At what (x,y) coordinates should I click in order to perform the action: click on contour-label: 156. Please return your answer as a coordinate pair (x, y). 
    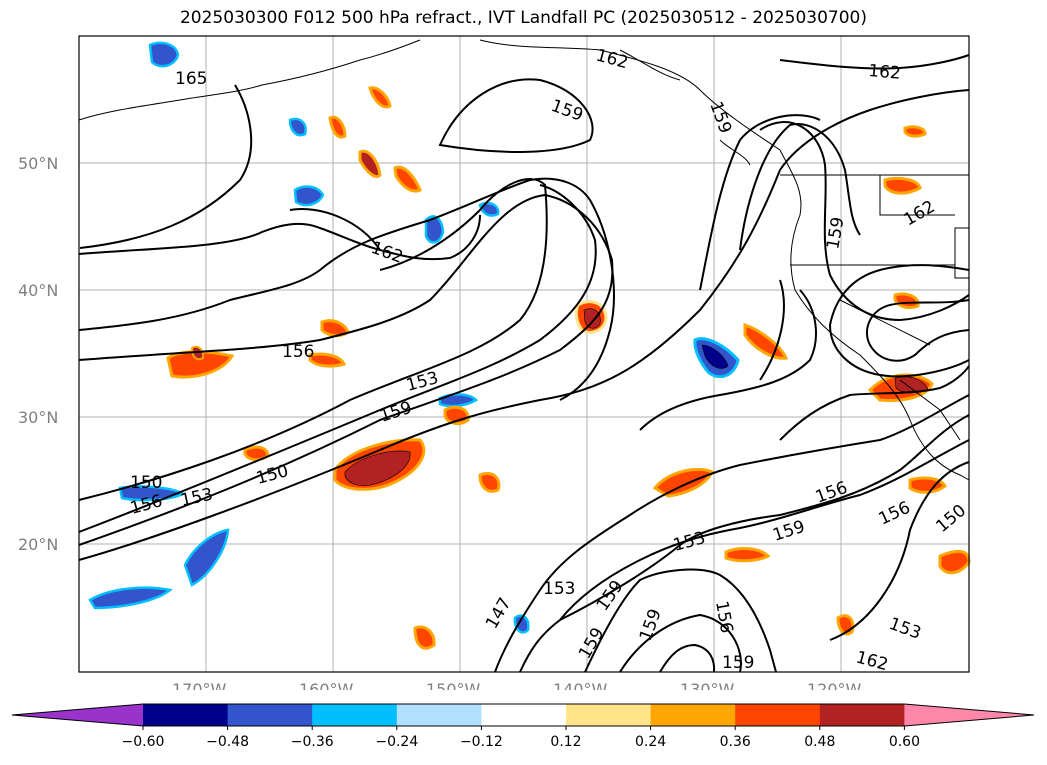
    Looking at the image, I should click on (298, 352).